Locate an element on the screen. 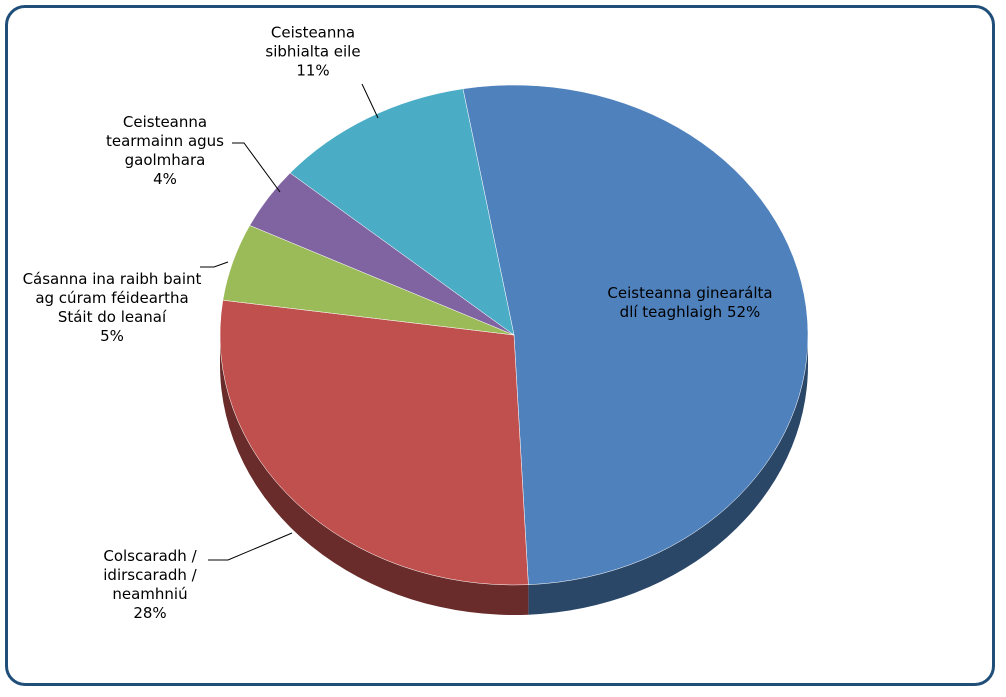 This screenshot has width=1006, height=697. category-label: Ceisteanna sibhialta eile is located at coordinates (313, 42).